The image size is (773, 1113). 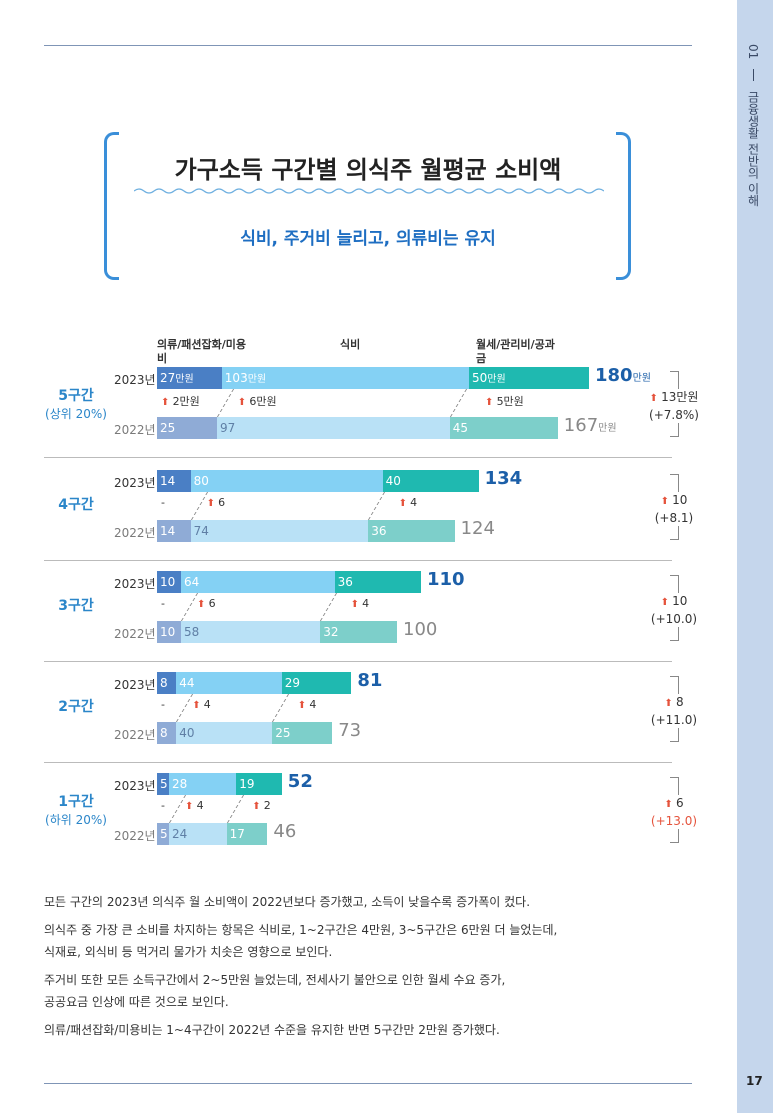 I want to click on total-change-line: ⬆ 8, so click(x=674, y=703).